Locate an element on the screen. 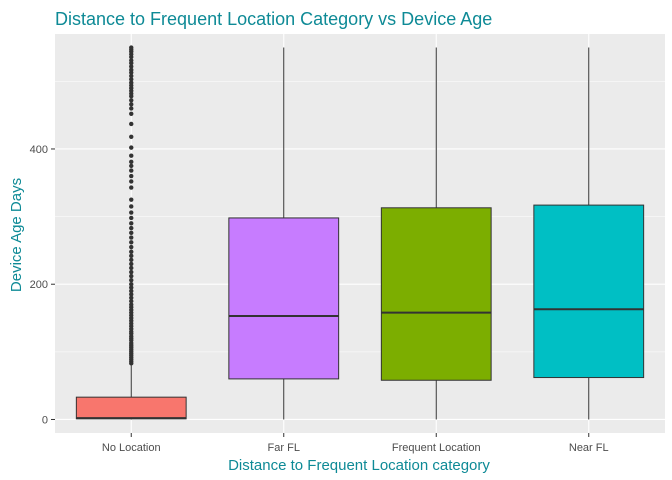 This screenshot has width=672, height=480. y-tick-label: 0 is located at coordinates (45, 420).